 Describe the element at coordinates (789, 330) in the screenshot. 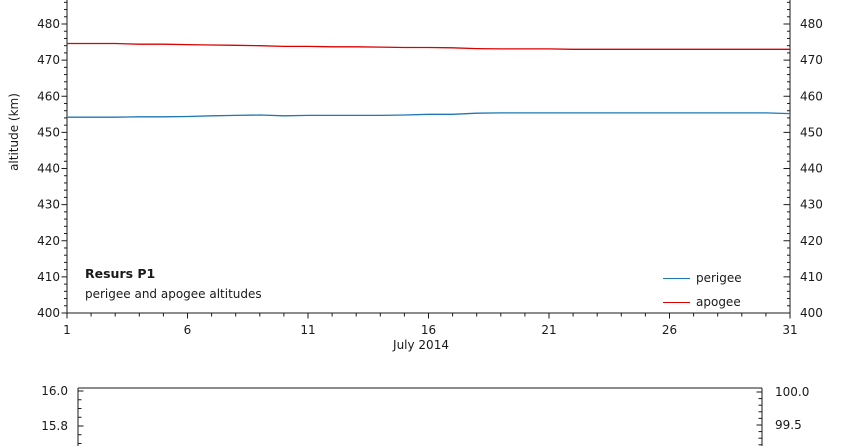

I see `svg-text: 31` at that location.